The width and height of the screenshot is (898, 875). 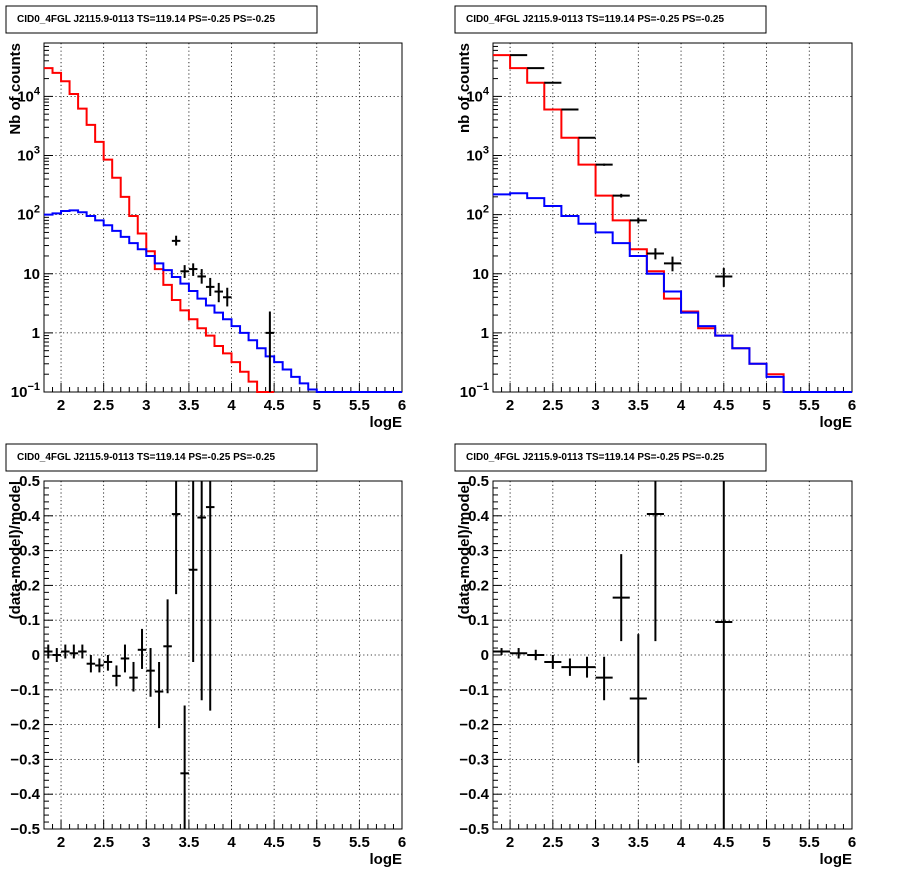 I want to click on y-tick-label: 0.5, so click(x=478, y=481).